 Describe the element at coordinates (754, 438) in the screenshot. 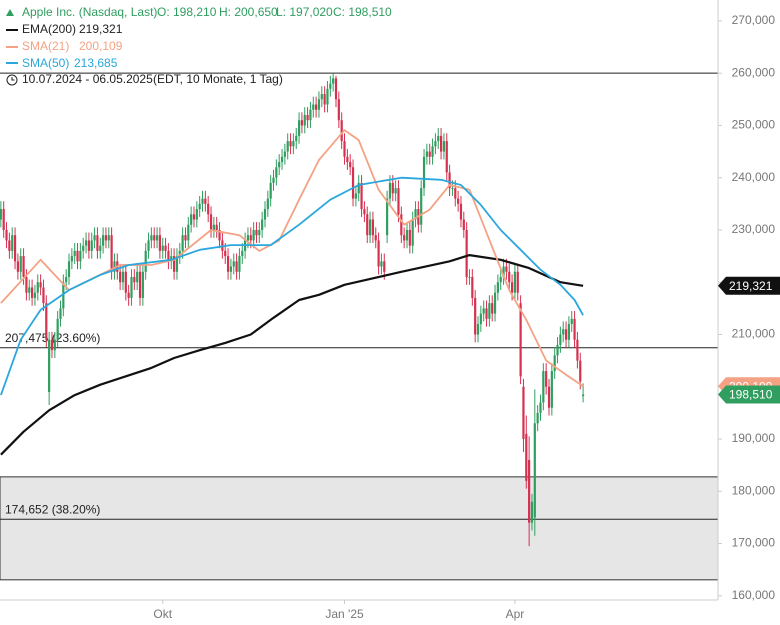

I see `y-tick-label: 190,000` at that location.